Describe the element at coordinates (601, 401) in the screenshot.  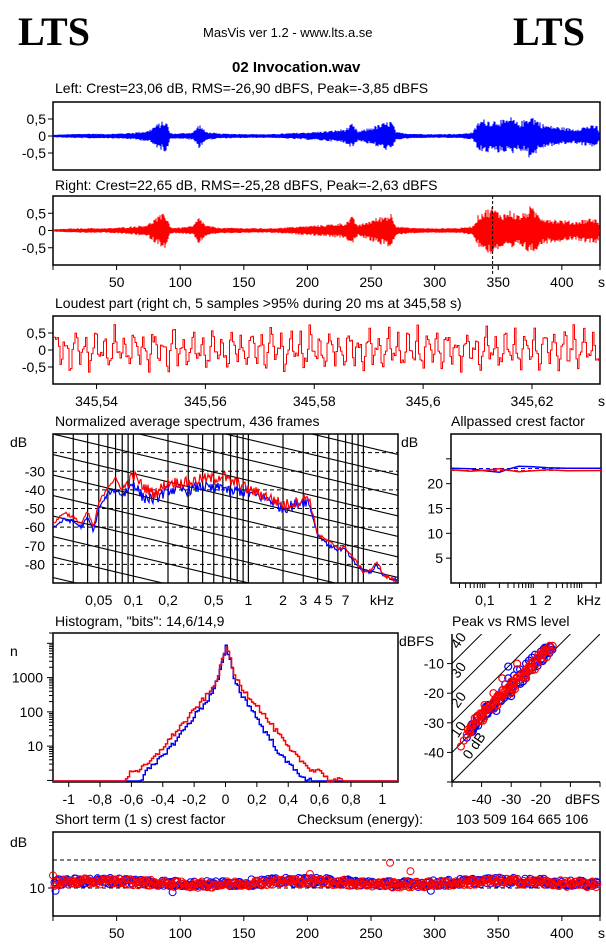
I see `loudest-part-xunit-label: s` at that location.